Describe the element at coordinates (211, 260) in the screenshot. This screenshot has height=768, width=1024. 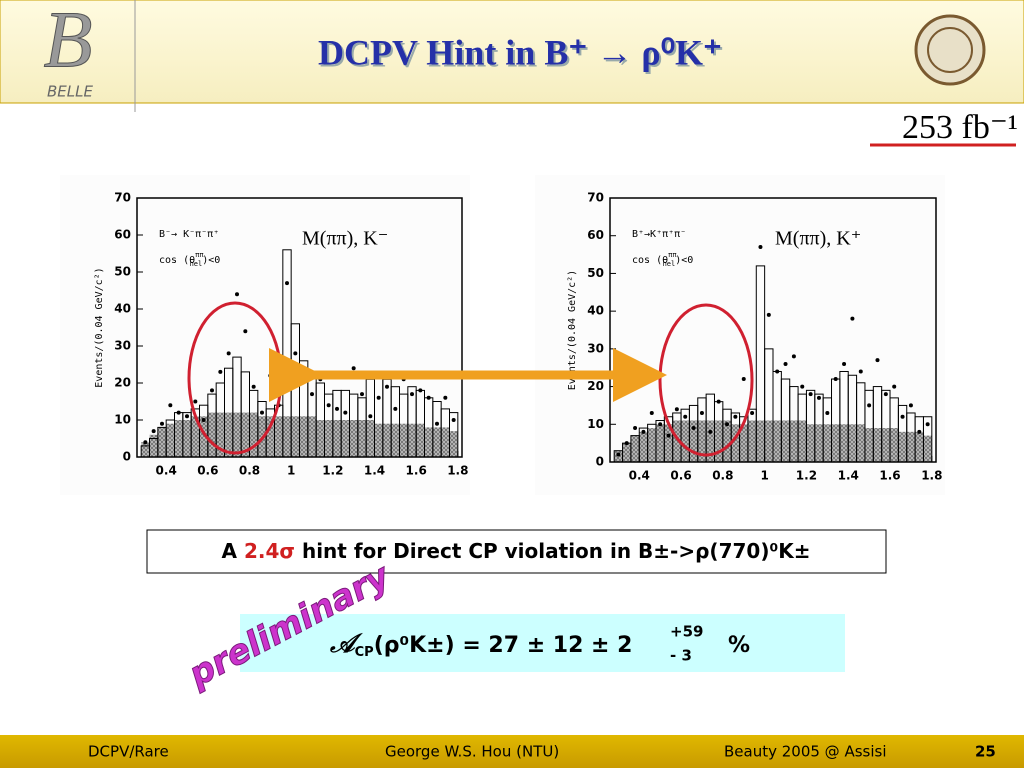
I see `cut-part: )<0` at that location.